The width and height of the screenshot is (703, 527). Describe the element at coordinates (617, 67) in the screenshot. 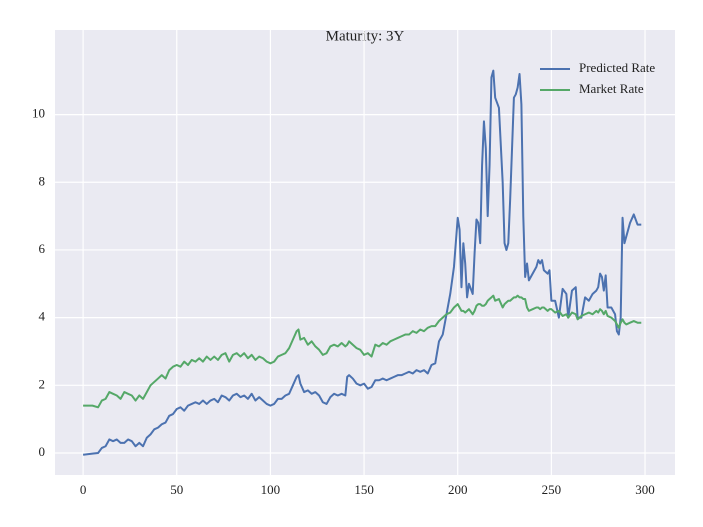

I see `legend-label: Predicted Rate` at that location.